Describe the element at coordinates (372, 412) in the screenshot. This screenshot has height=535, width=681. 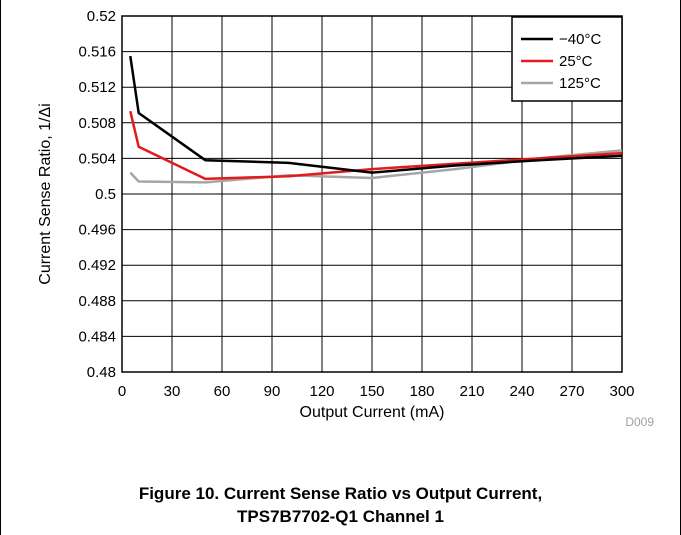
I see `x-axis-label: Output Current (mA)` at that location.